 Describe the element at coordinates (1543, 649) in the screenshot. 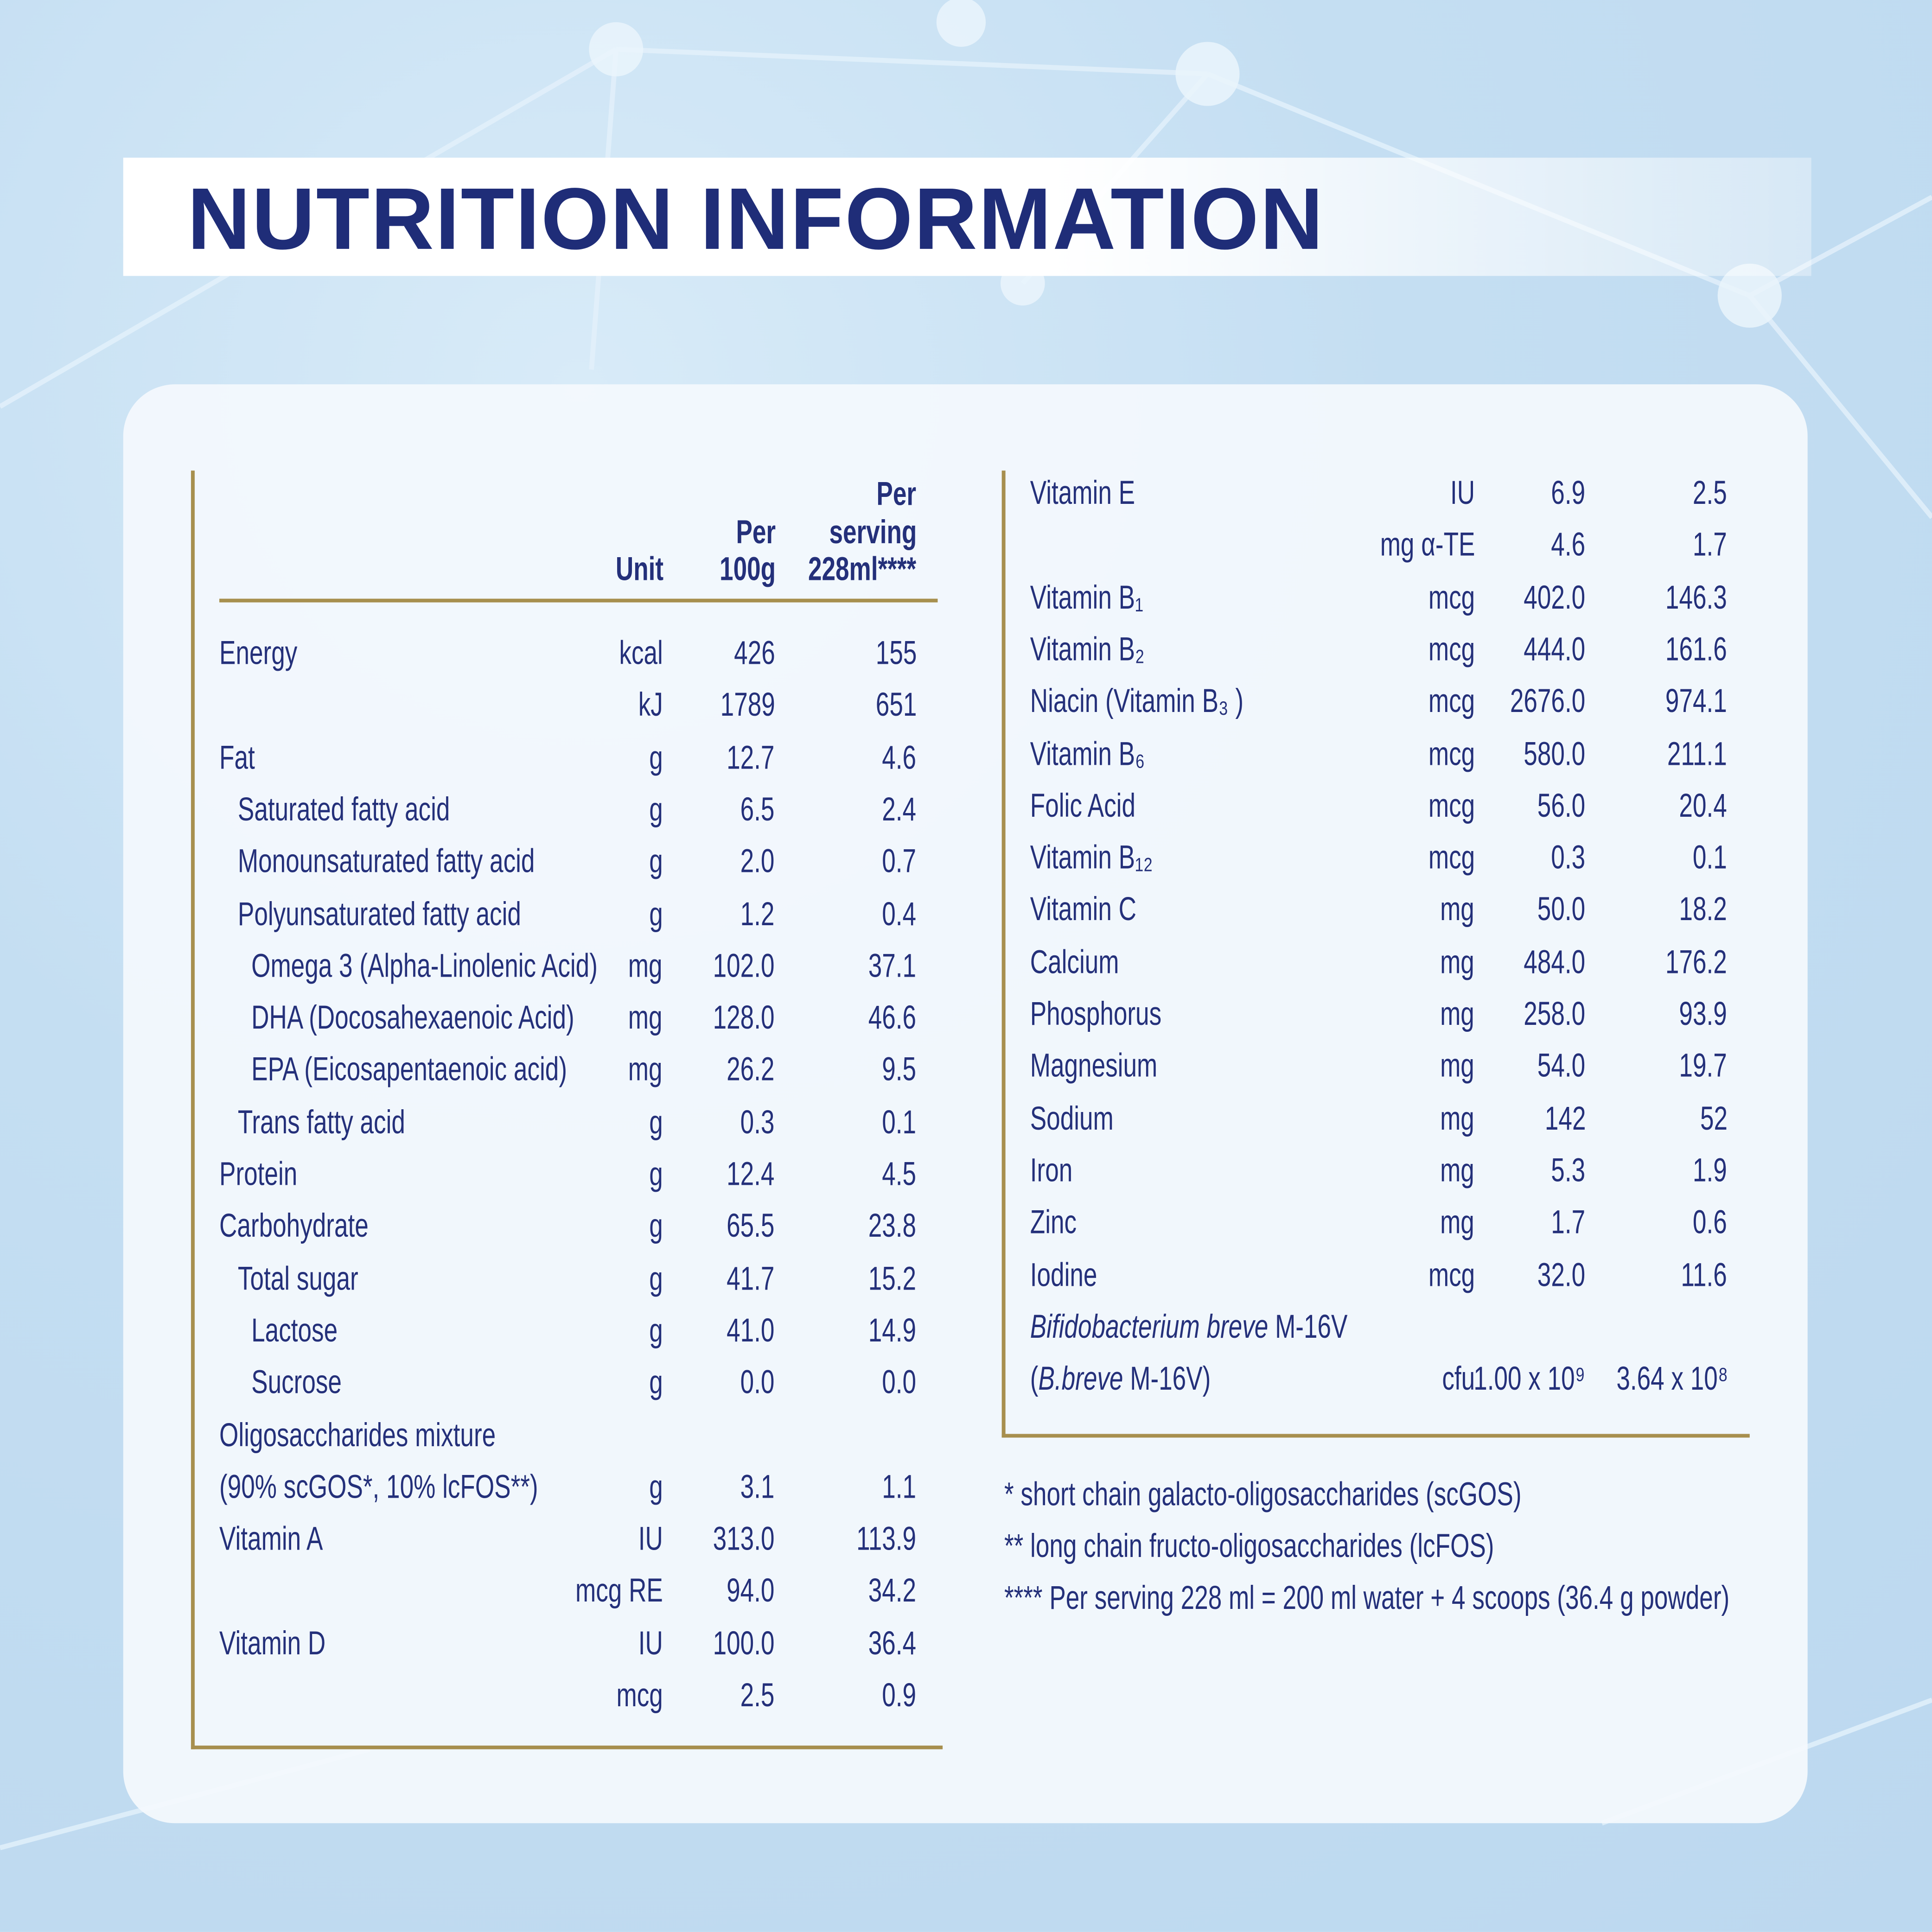

I see `row-per-serving: 161.6` at that location.